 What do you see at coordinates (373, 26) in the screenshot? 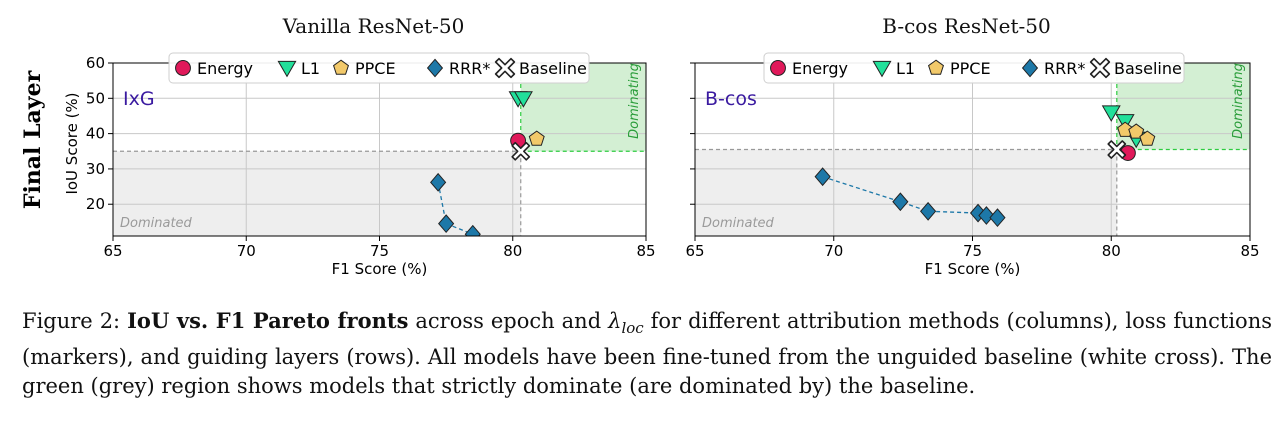
I see `chart-title: Vanilla ResNet-50` at bounding box center [373, 26].